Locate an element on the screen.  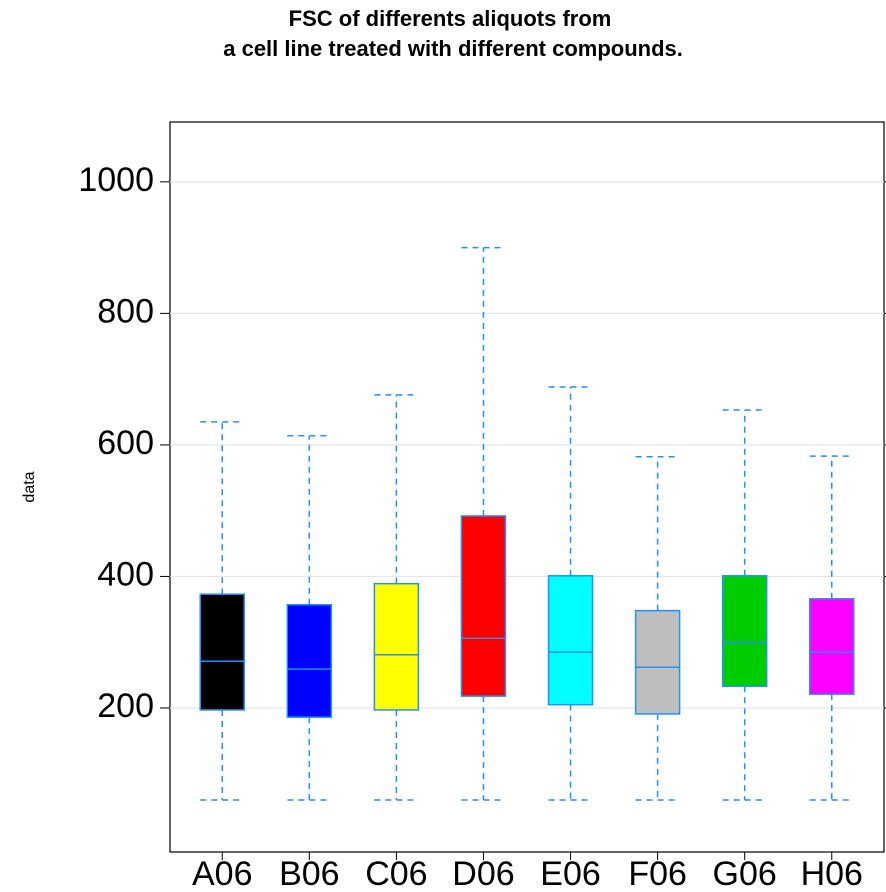
x-tick-label: F06 is located at coordinates (657, 873).